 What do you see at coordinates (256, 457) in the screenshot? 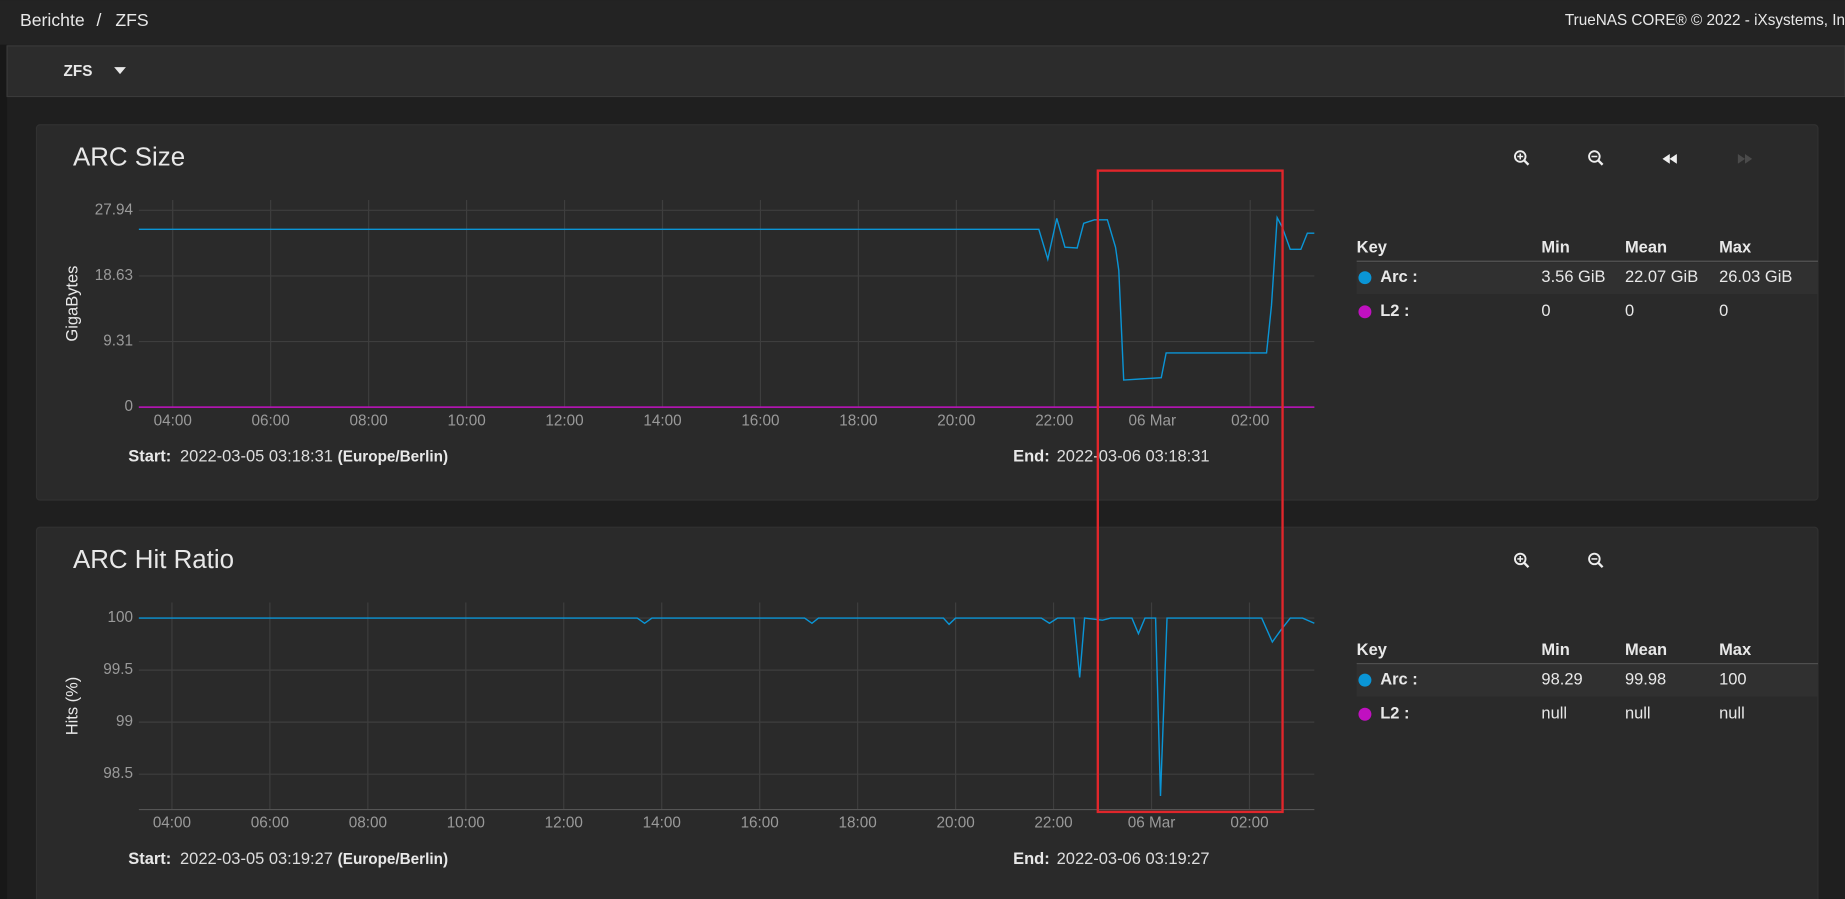
I see `start-time: 2022-03-05 03:18:31` at bounding box center [256, 457].